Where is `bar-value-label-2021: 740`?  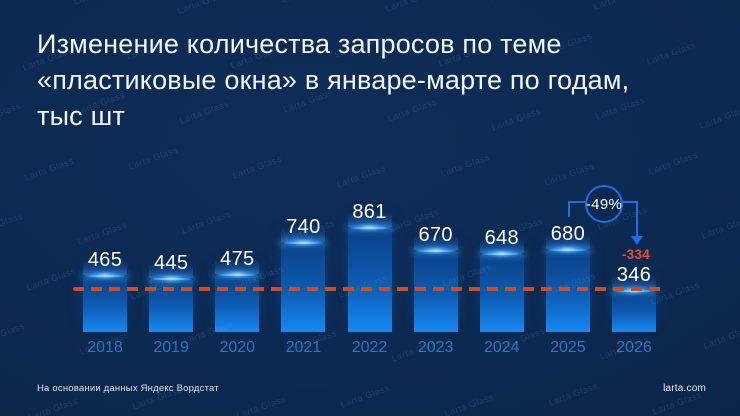
bar-value-label-2021: 740 is located at coordinates (303, 227).